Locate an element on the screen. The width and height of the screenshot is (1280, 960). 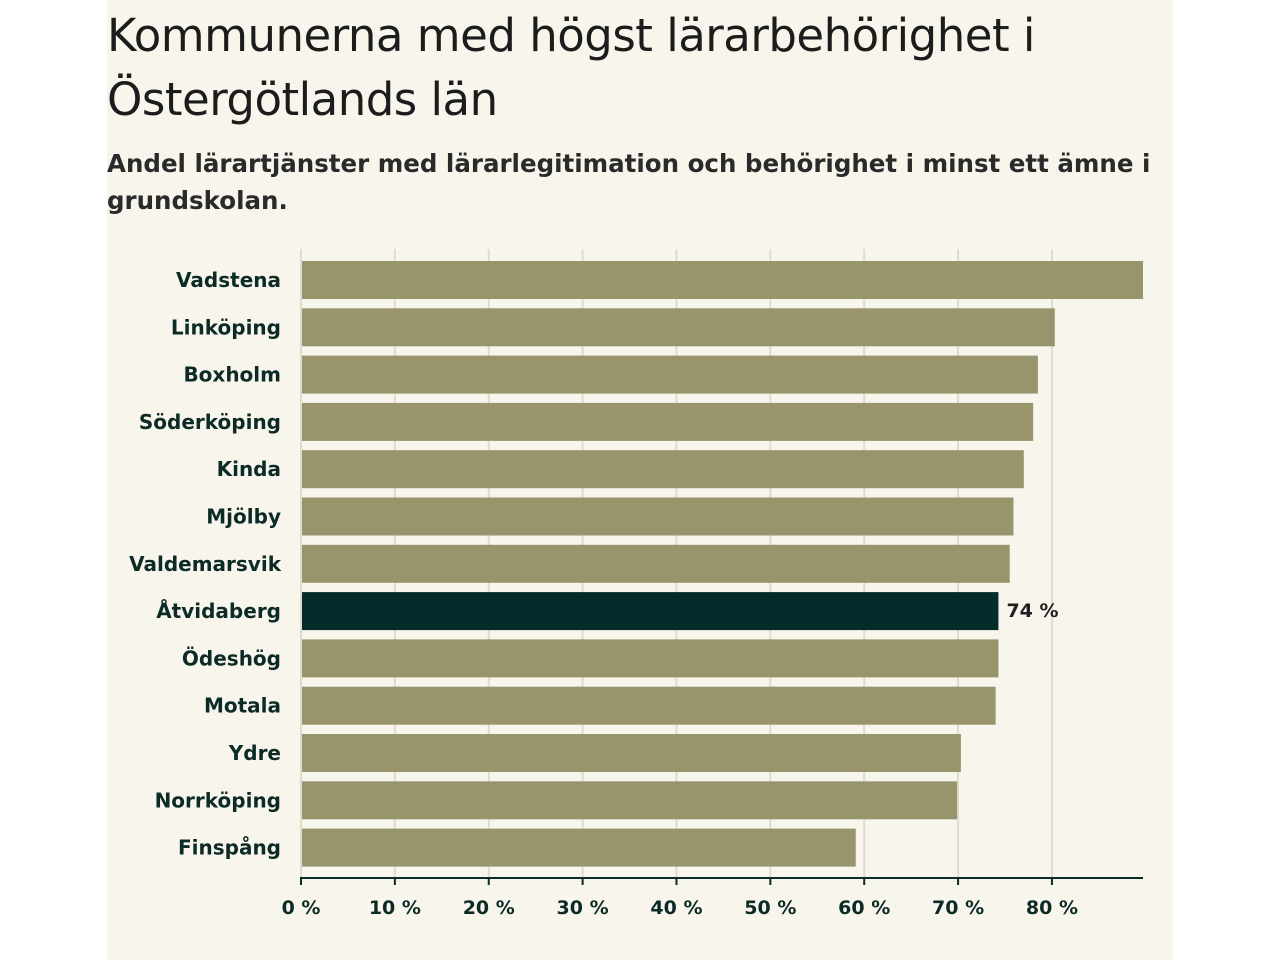
x-tick-label: 50 % is located at coordinates (770, 908).